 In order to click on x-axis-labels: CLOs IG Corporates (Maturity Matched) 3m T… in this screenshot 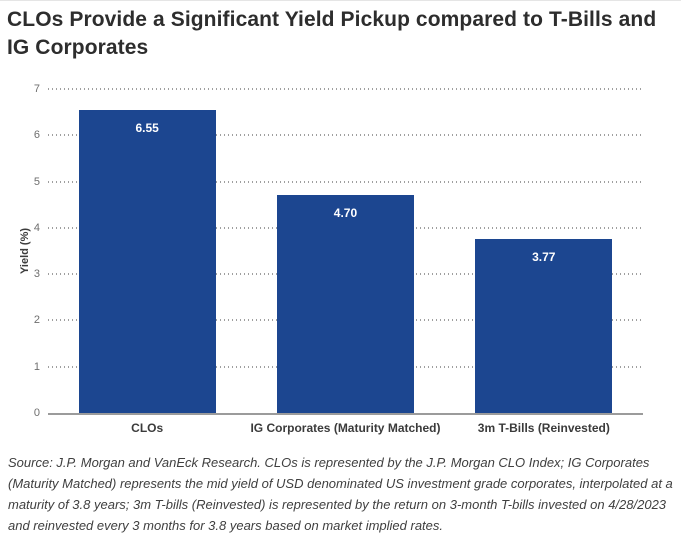, I will do `click(345, 428)`.